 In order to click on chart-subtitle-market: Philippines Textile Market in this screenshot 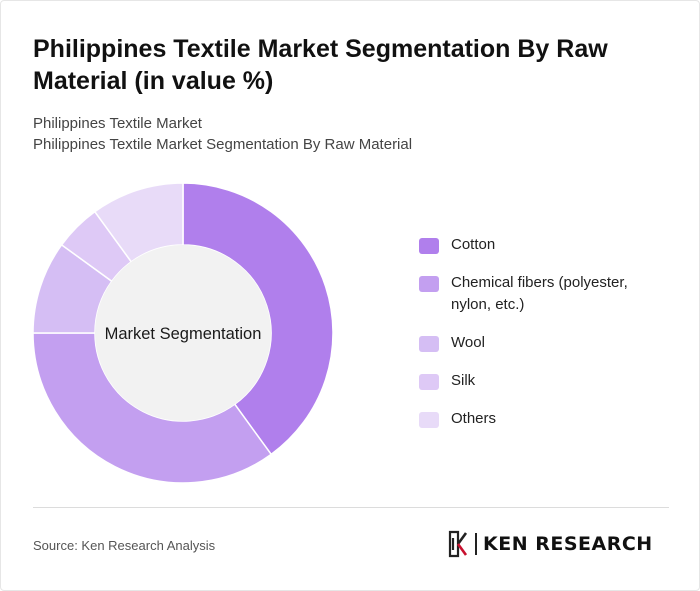, I will do `click(117, 123)`.